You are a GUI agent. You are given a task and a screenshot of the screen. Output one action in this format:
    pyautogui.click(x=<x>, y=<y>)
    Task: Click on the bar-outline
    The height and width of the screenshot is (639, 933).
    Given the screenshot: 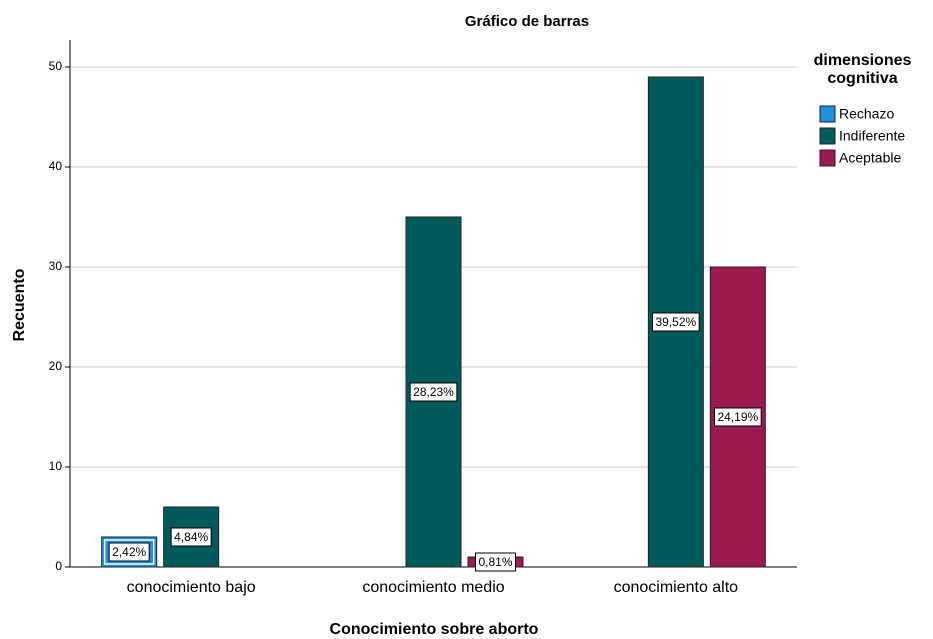 What is the action you would take?
    pyautogui.click(x=129, y=552)
    